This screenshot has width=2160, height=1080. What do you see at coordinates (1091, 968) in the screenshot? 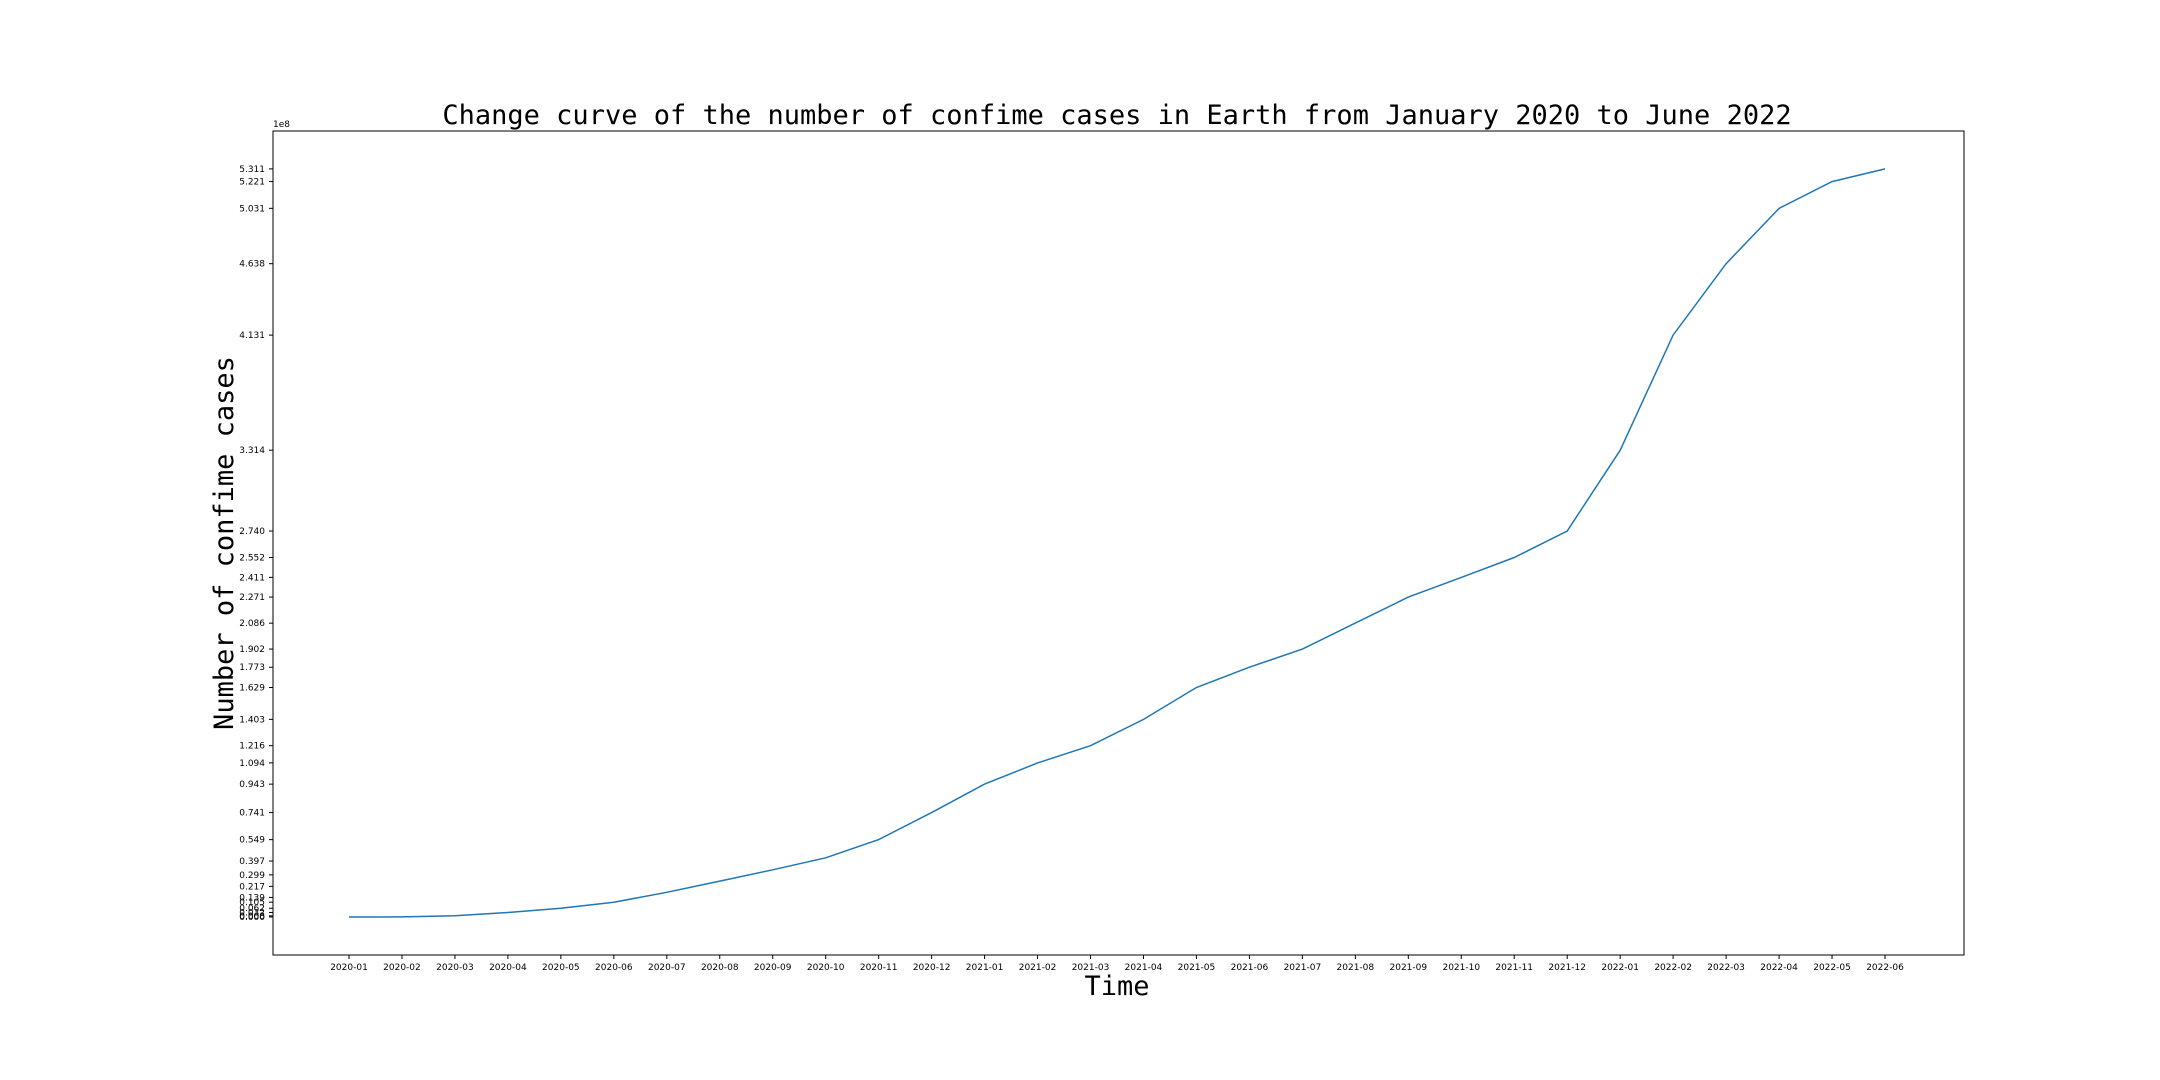
I see `x-tick-label: 2021-03` at bounding box center [1091, 968].